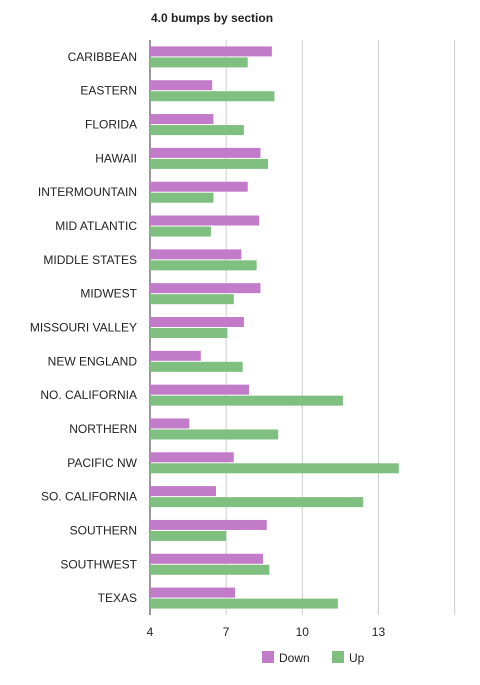 The image size is (480, 685). I want to click on x-tick-label: 10, so click(303, 632).